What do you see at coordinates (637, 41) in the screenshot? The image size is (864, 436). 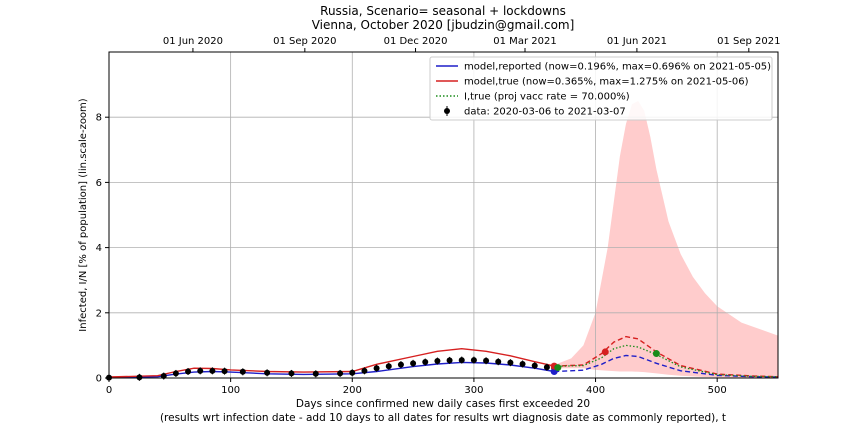 I see `top-date-tick-label: 01 Jun 2021` at bounding box center [637, 41].